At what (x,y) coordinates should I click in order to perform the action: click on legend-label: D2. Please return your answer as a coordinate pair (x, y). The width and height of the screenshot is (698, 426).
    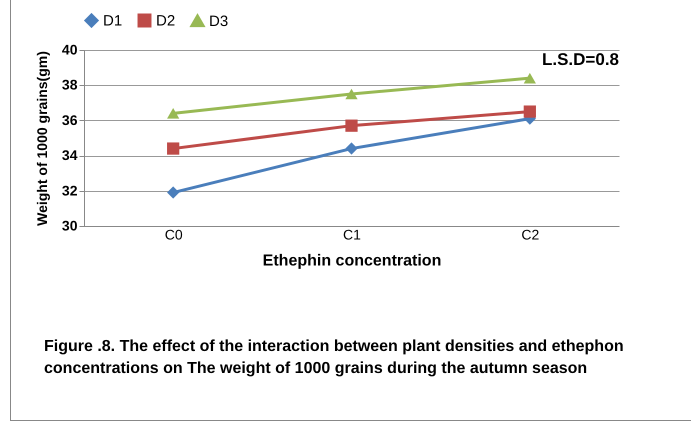
    Looking at the image, I should click on (166, 21).